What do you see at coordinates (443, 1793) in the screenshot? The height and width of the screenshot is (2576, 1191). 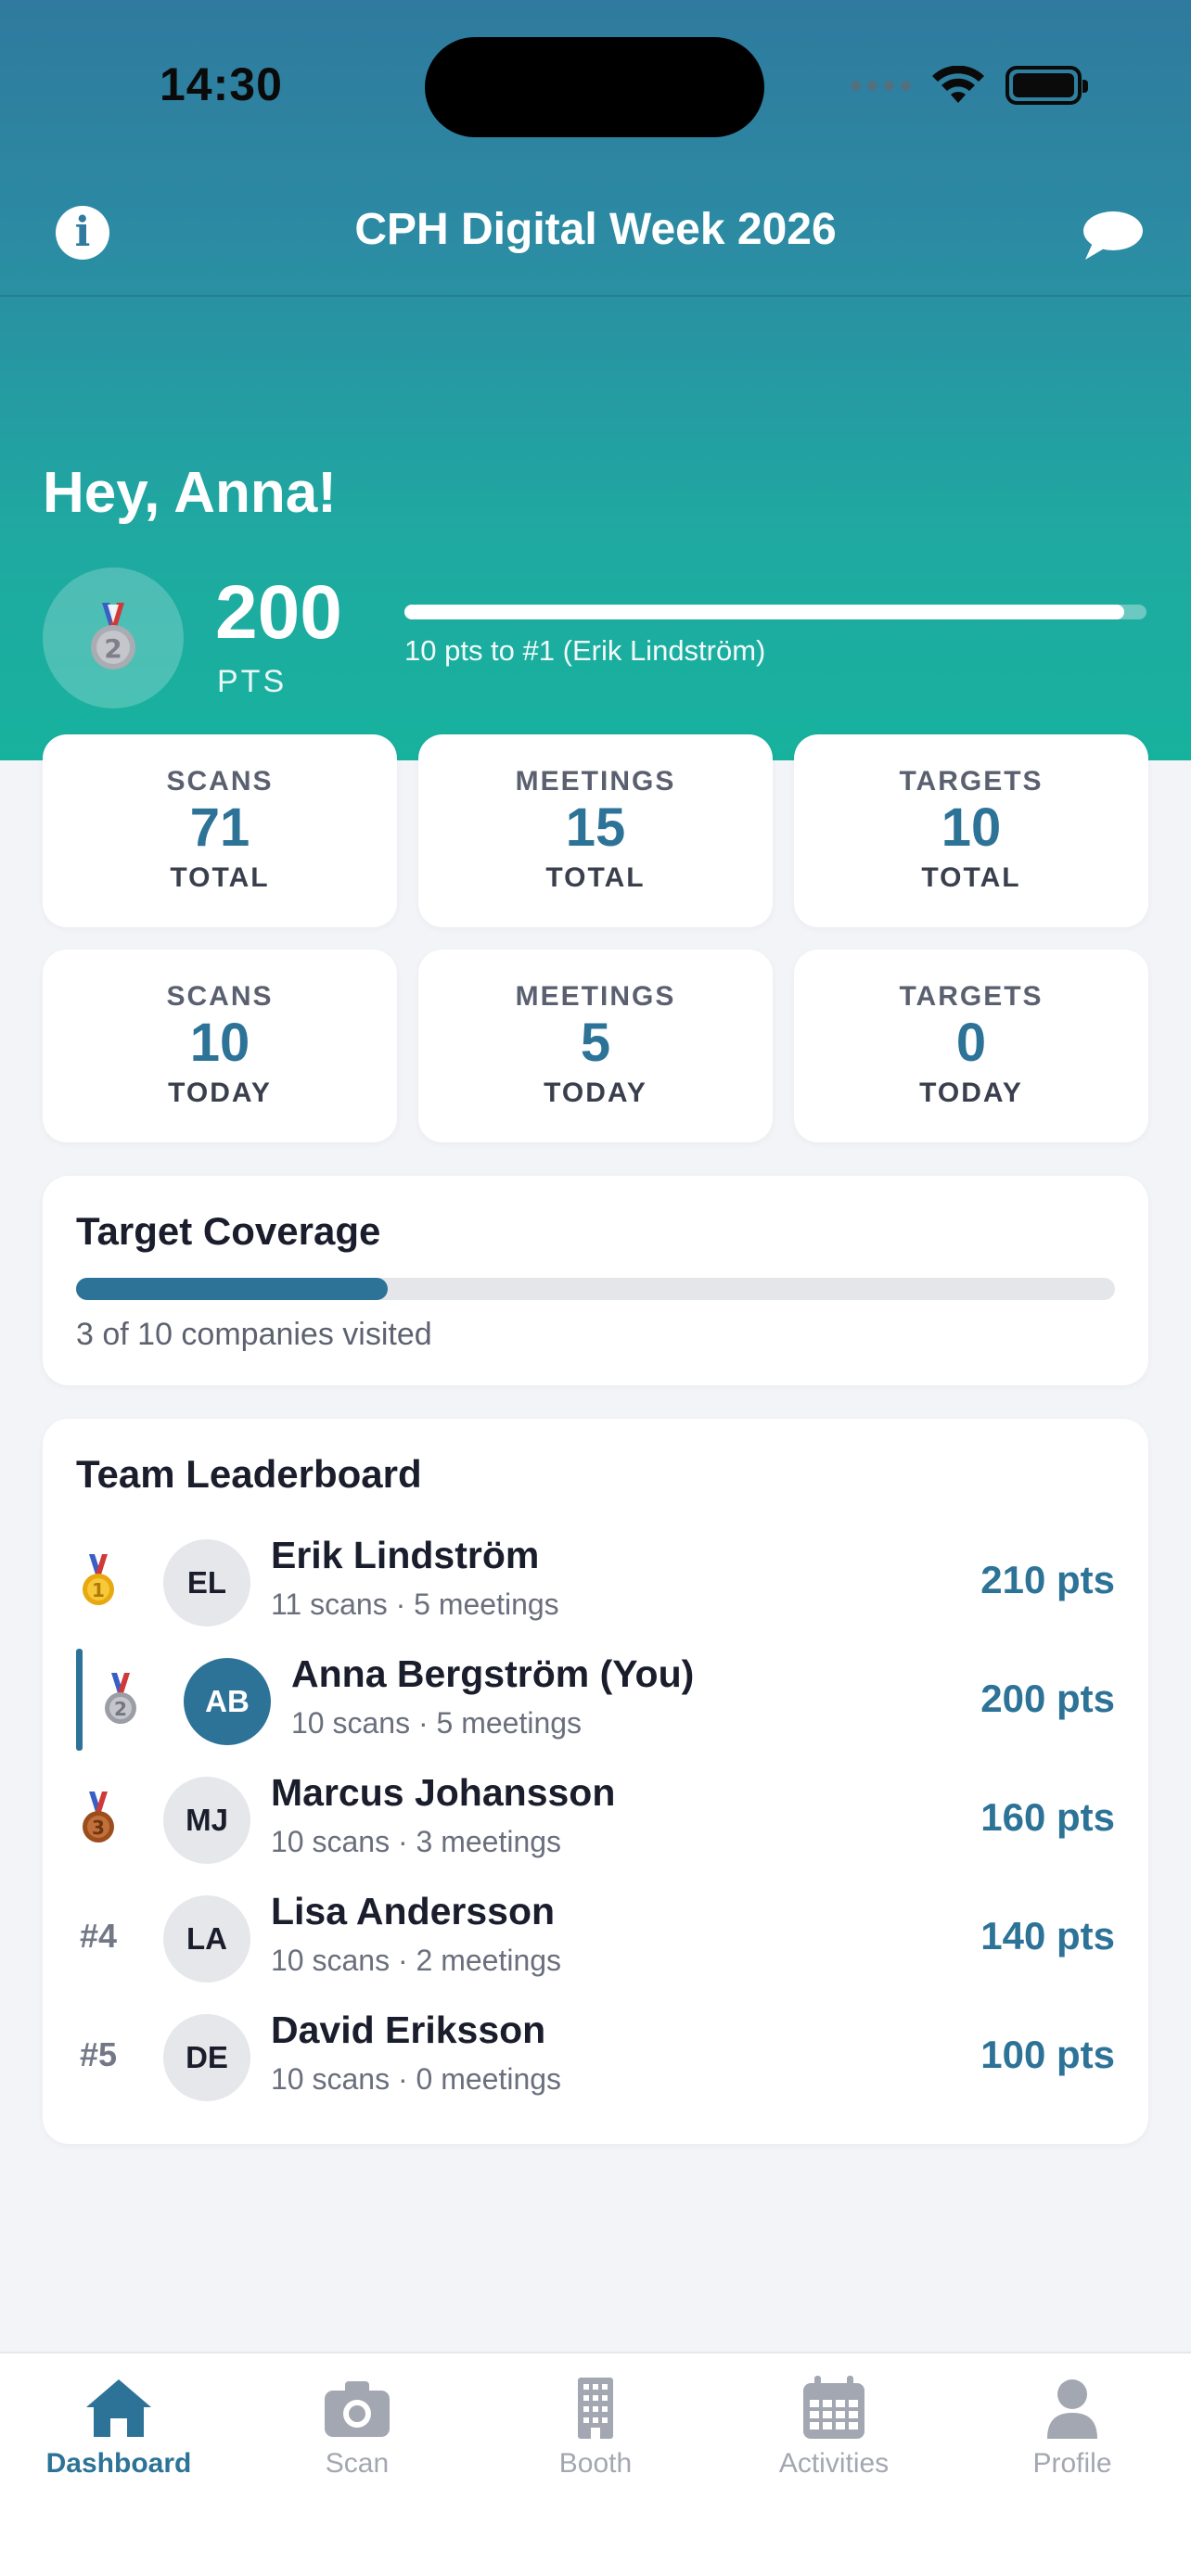 I see `member-name: Marcus Johansson` at bounding box center [443, 1793].